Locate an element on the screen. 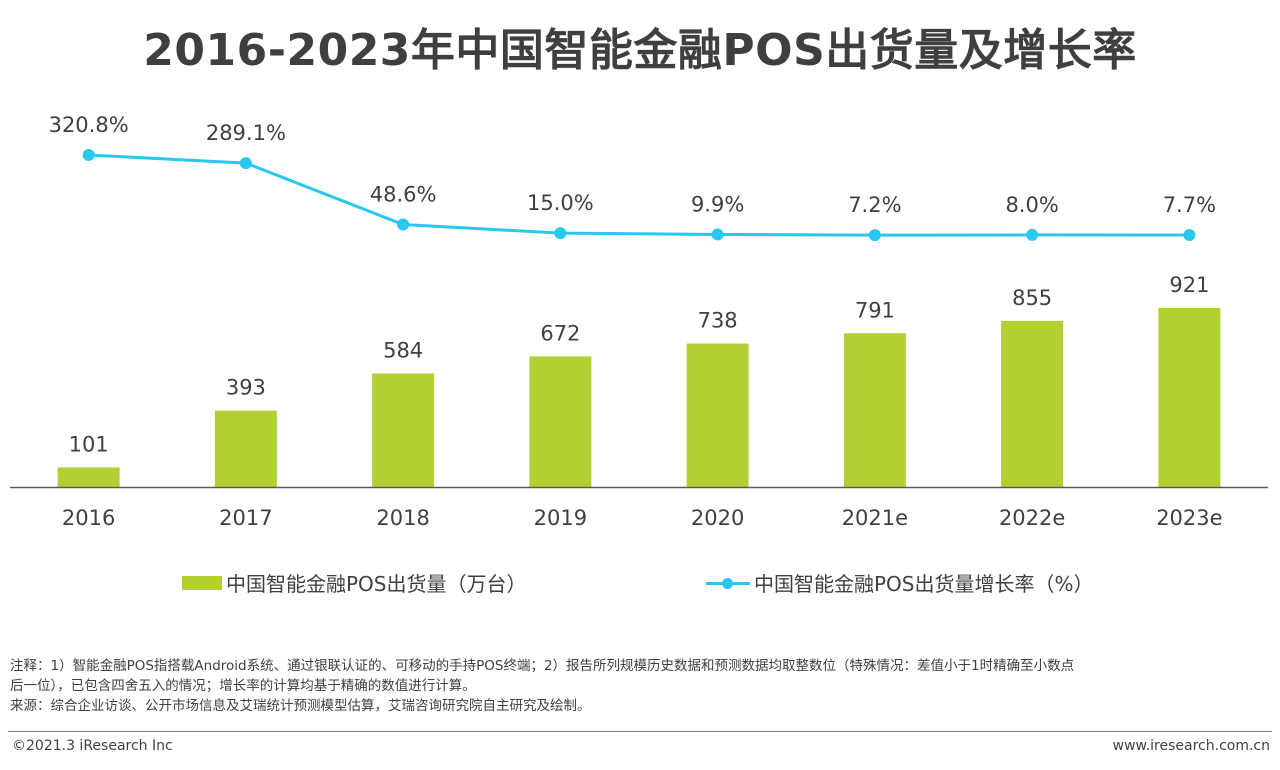  bar-2017 is located at coordinates (245, 448).